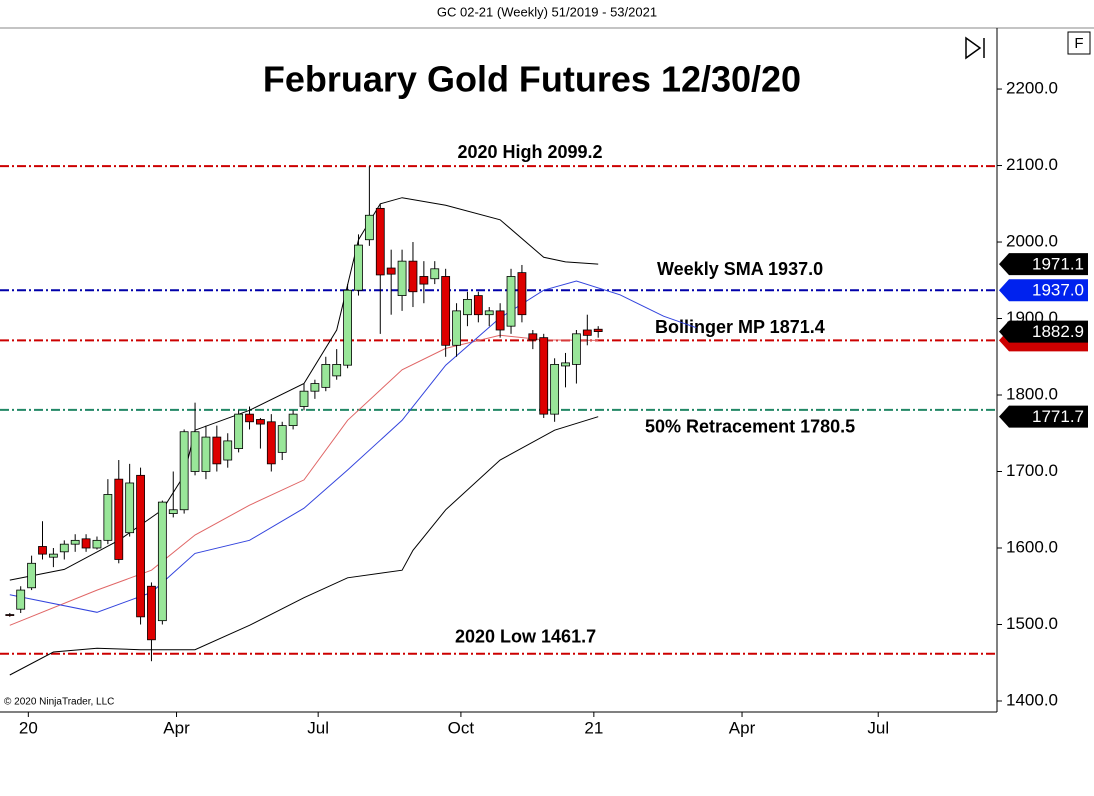  I want to click on f-button, so click(1079, 43).